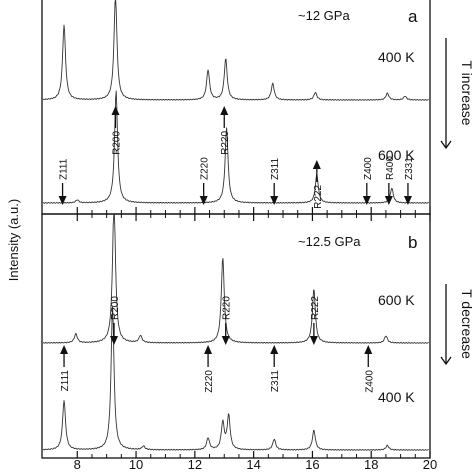  Describe the element at coordinates (329, 241) in the screenshot. I see `pressure-label: ~12.5 GPa` at that location.